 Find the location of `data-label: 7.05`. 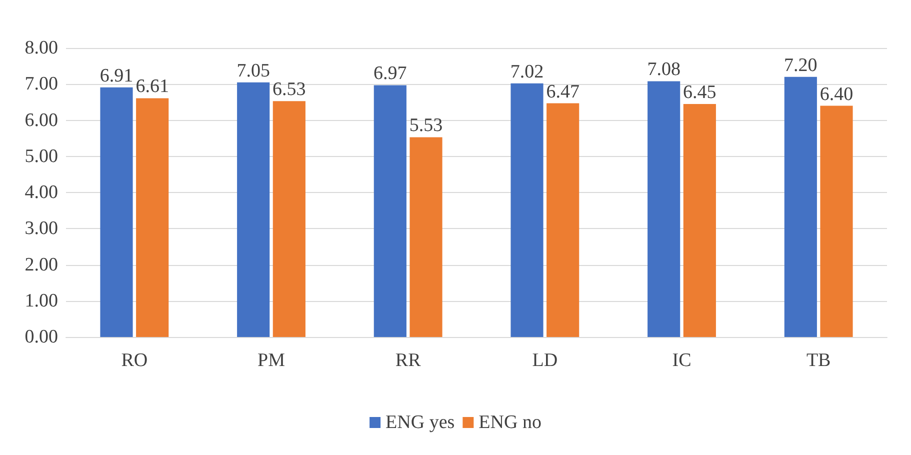

data-label: 7.05 is located at coordinates (253, 71).